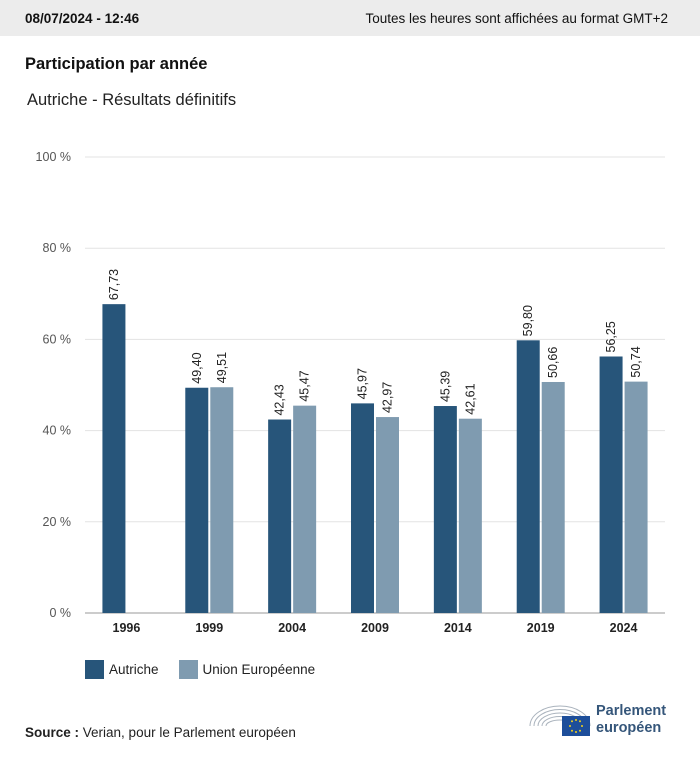 Image resolution: width=700 pixels, height=760 pixels. I want to click on bar-autriche-2019, so click(528, 476).